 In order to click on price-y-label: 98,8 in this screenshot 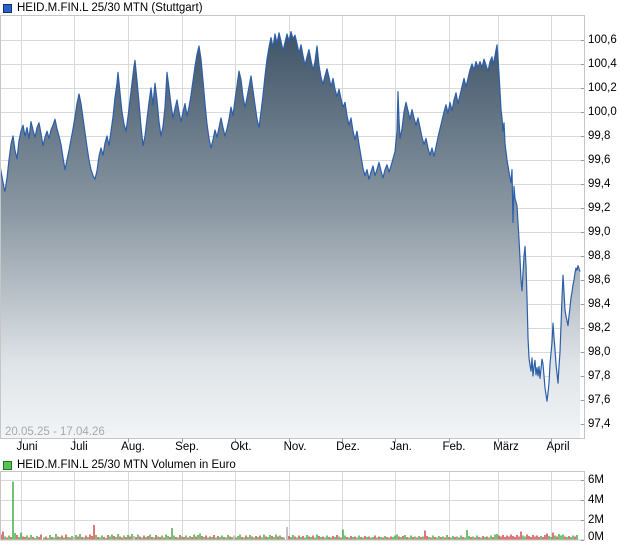, I will do `click(599, 256)`.